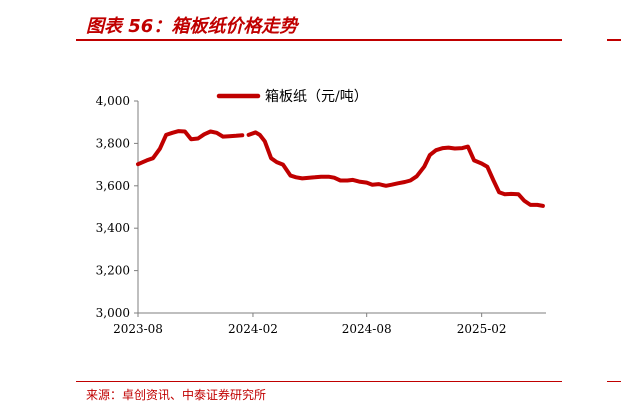  I want to click on series-layer, so click(340, 168).